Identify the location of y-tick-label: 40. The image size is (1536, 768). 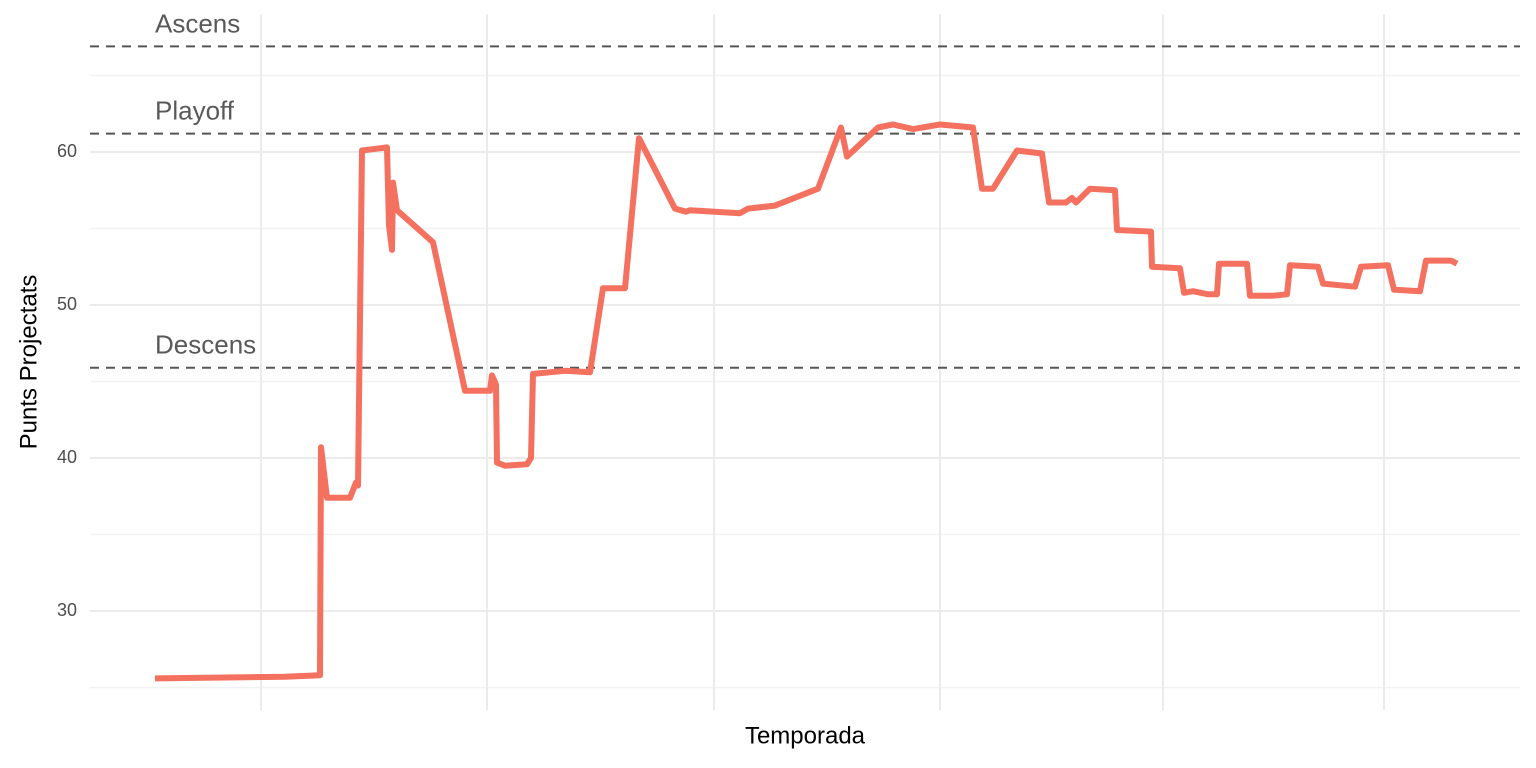
(67, 457).